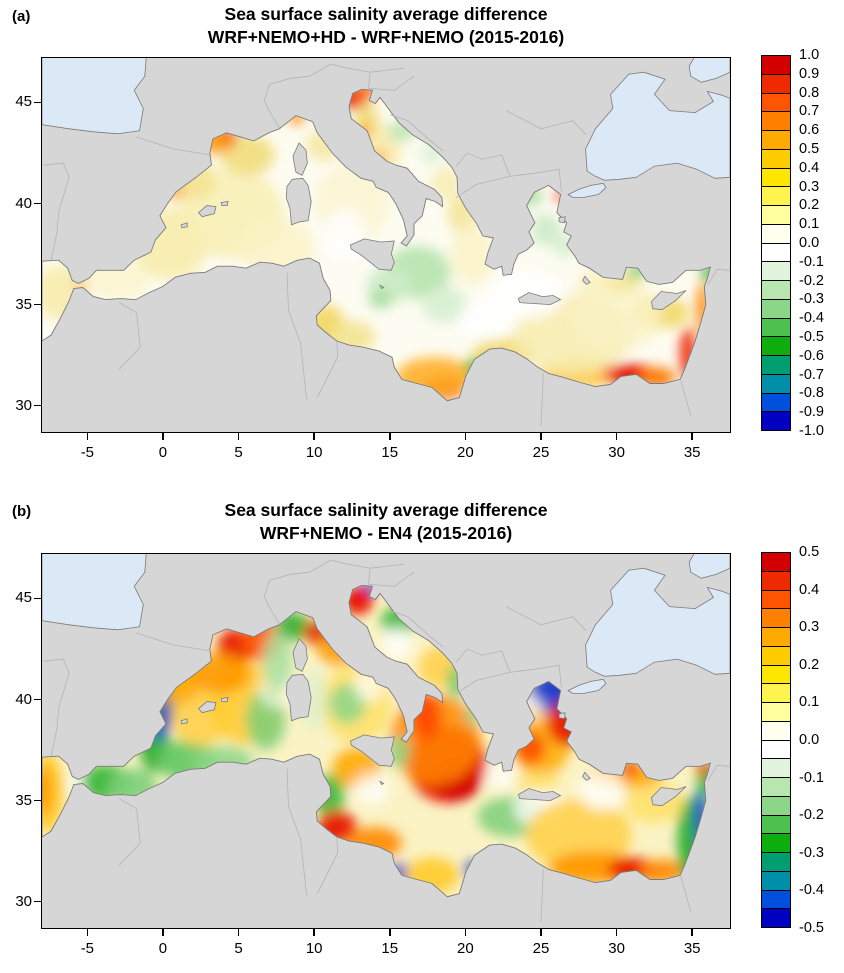  I want to click on colorbar-label: 1.0, so click(809, 55).